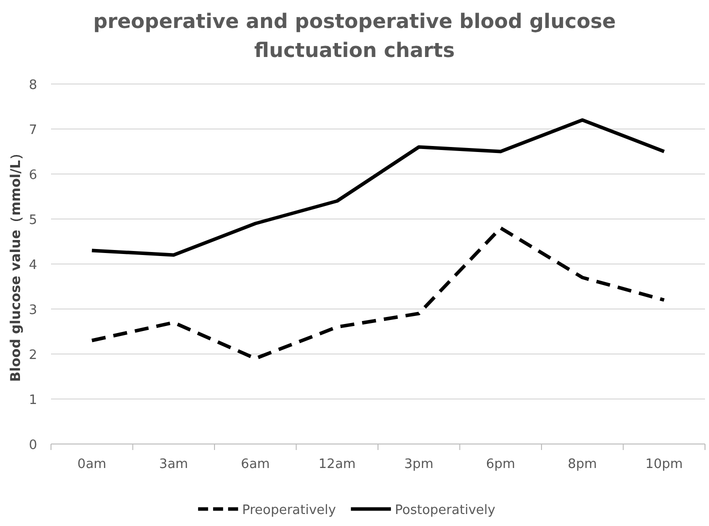 This screenshot has width=709, height=526. What do you see at coordinates (33, 355) in the screenshot?
I see `y-tick-label: 2` at bounding box center [33, 355].